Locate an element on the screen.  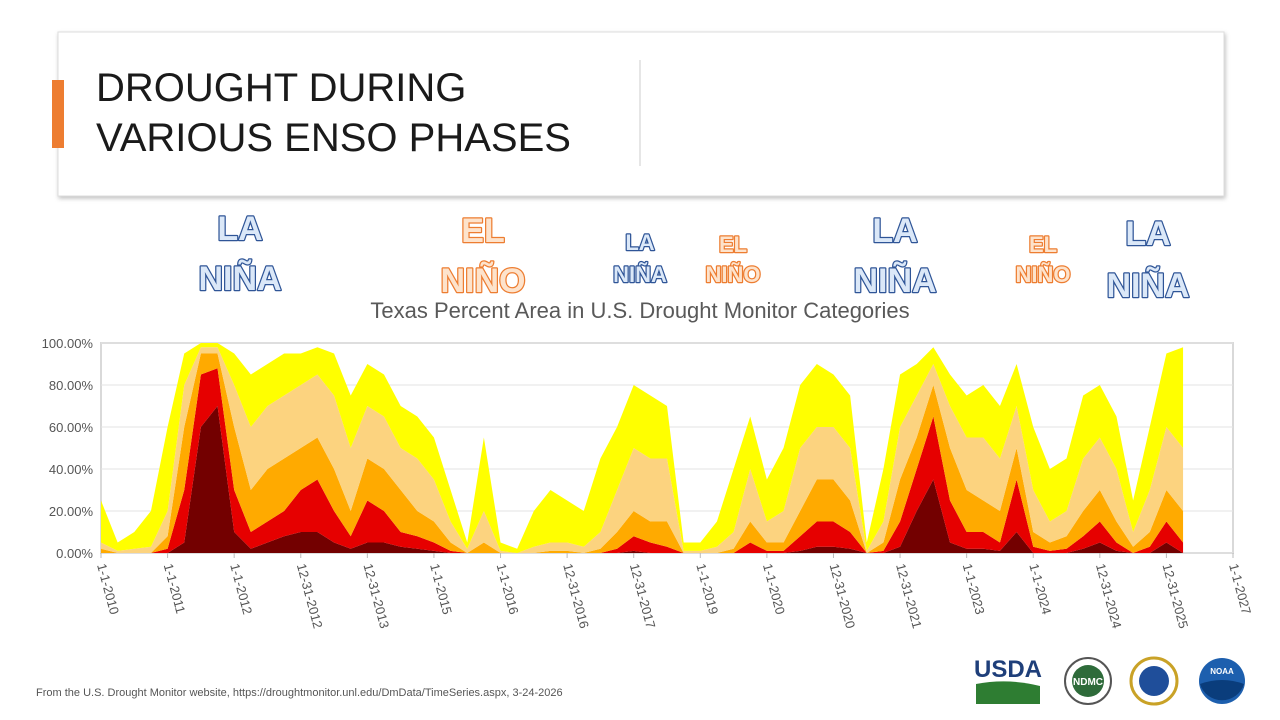
logo-usda: USDA is located at coordinates (1008, 669).